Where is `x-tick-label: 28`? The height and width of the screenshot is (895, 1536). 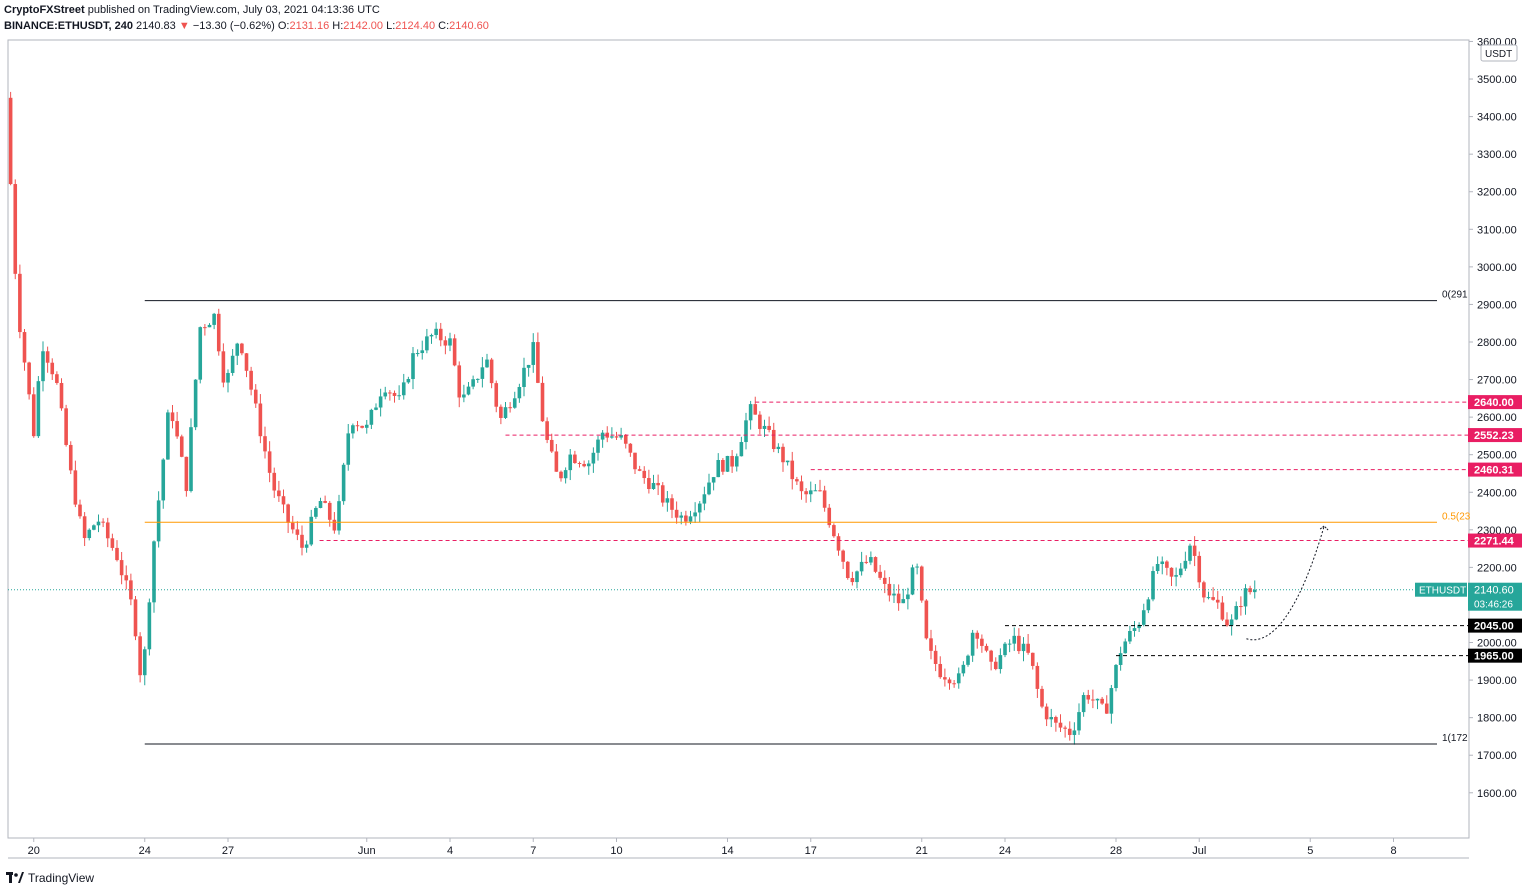
x-tick-label: 28 is located at coordinates (1116, 851).